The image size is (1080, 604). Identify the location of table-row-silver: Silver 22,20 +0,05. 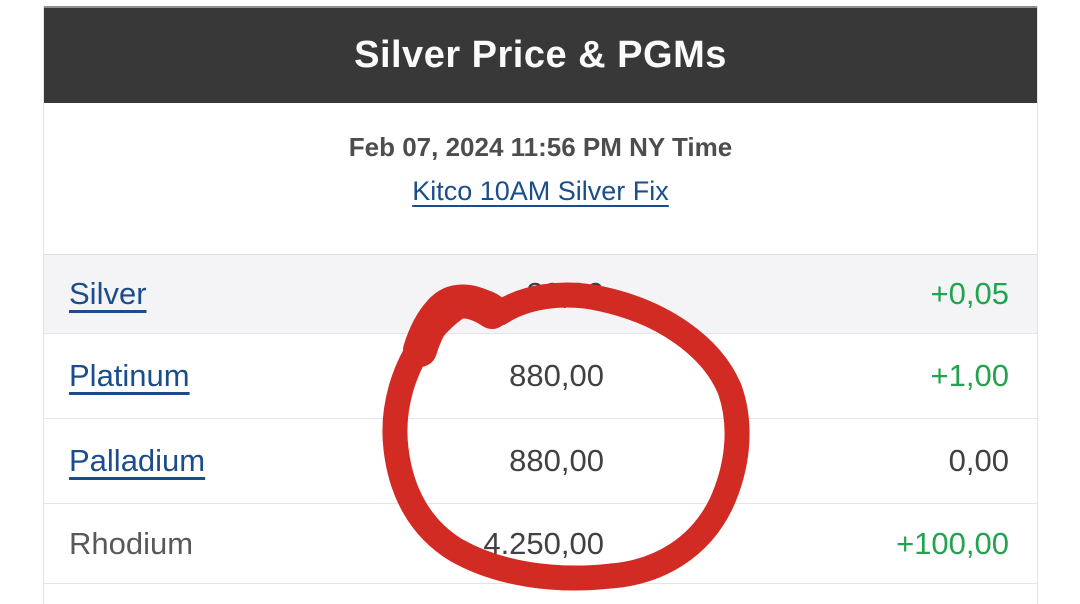
(540, 294).